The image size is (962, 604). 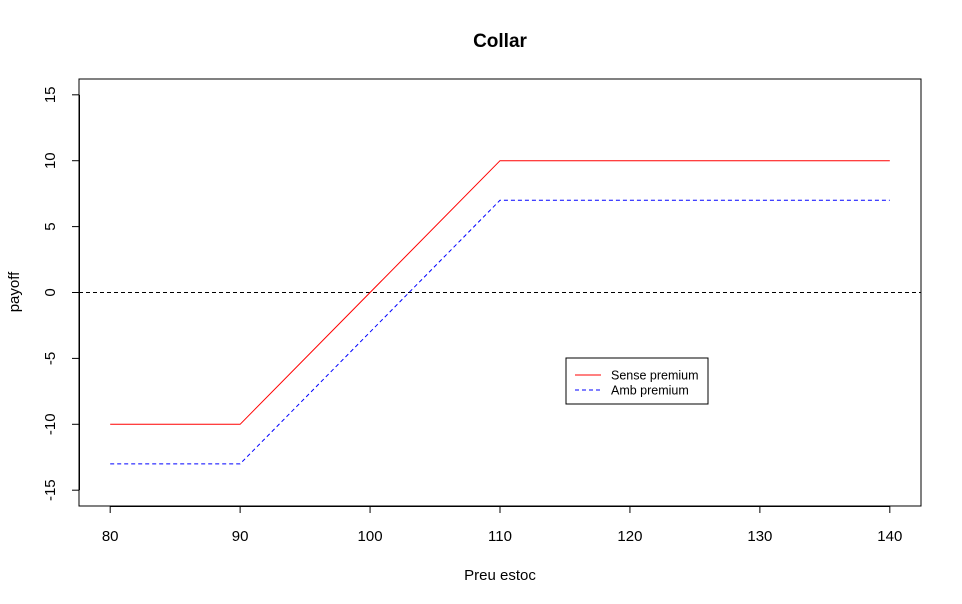 What do you see at coordinates (50, 94) in the screenshot?
I see `y-tick-label: 15` at bounding box center [50, 94].